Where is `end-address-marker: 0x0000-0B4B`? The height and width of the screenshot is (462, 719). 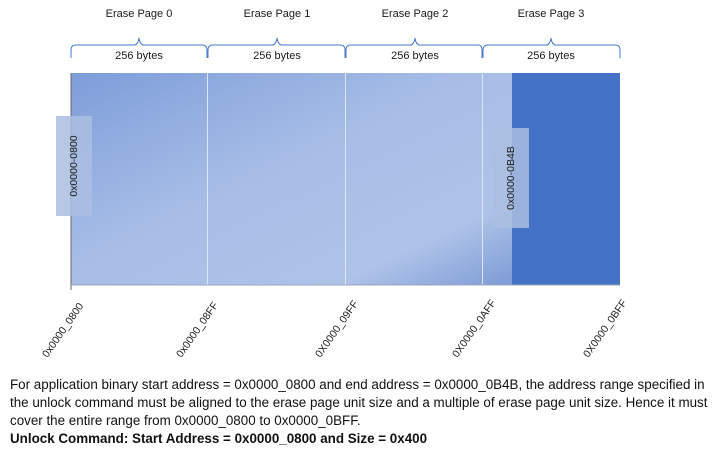 end-address-marker: 0x0000-0B4B is located at coordinates (511, 178).